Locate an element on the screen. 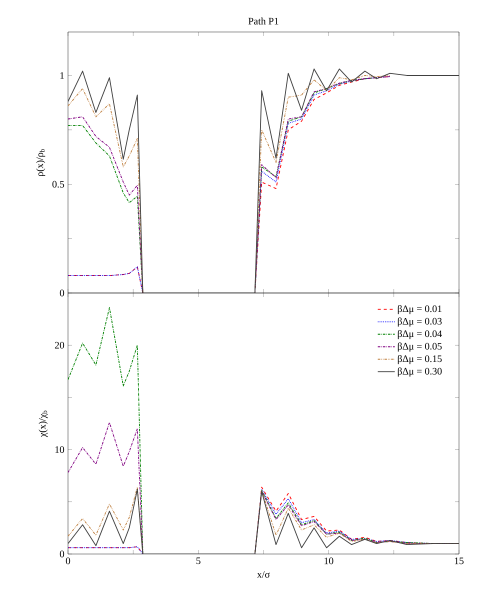  y-tick-label: 0.5 is located at coordinates (58, 184).